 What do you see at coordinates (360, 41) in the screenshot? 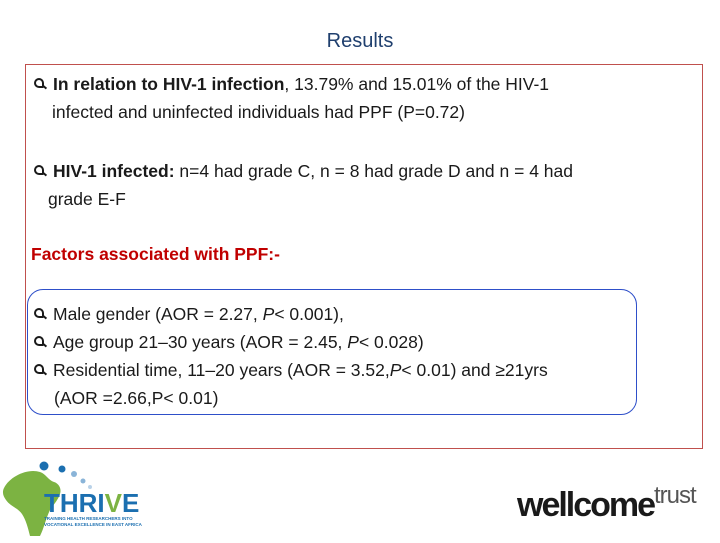
I see `slide-title: Results` at bounding box center [360, 41].